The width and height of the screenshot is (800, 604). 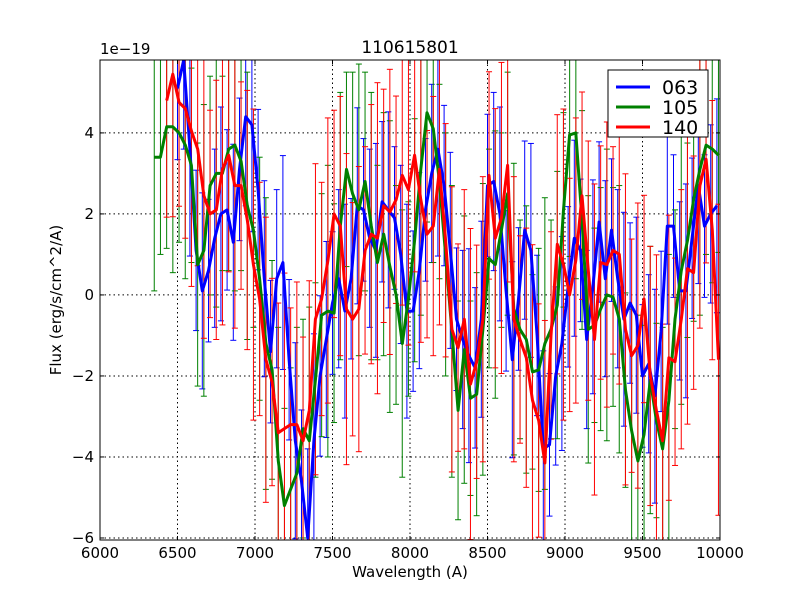 What do you see at coordinates (125, 49) in the screenshot?
I see `y-offset-label: 1e−19` at bounding box center [125, 49].